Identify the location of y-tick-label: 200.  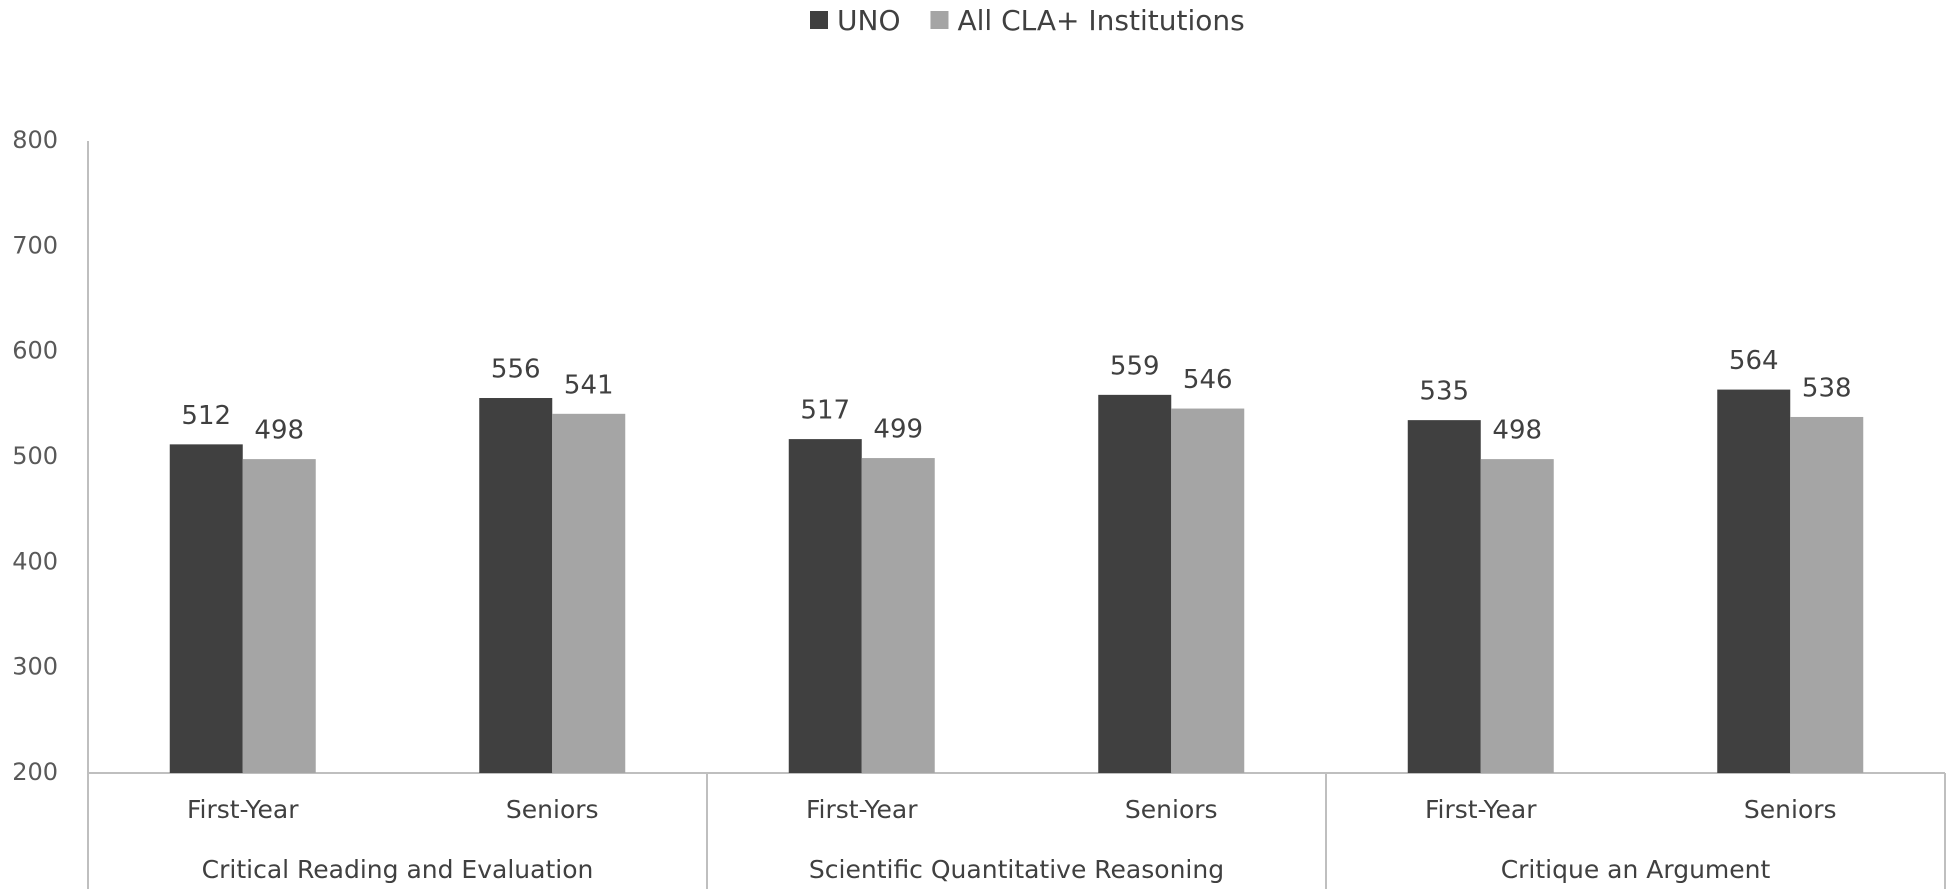
(35, 772).